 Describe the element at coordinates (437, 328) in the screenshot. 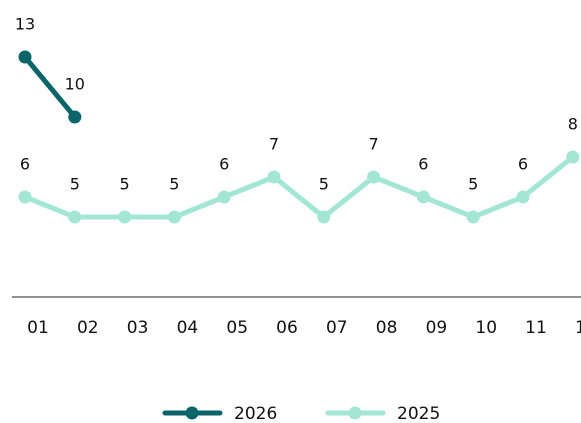

I see `x-tick-label: 09` at that location.